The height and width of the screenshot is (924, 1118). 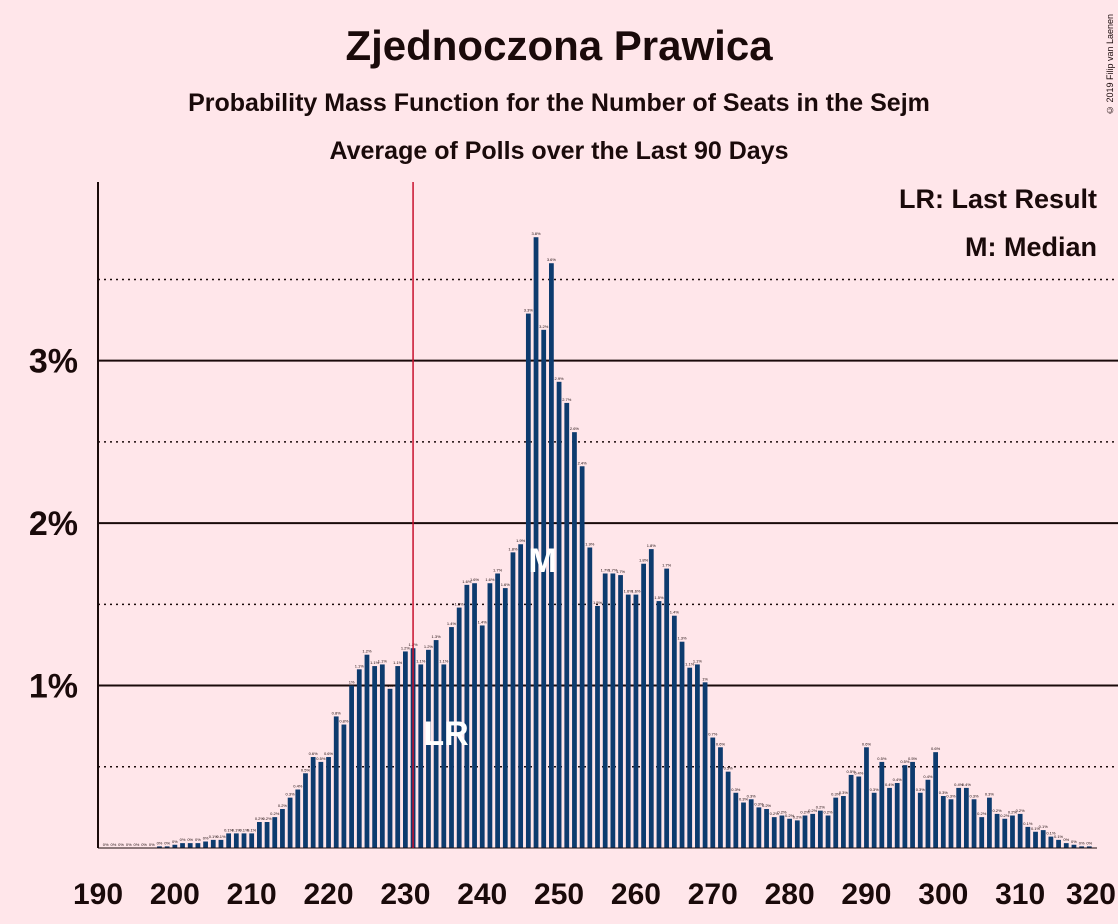 I want to click on x-tick-label: 220, so click(x=329, y=894).